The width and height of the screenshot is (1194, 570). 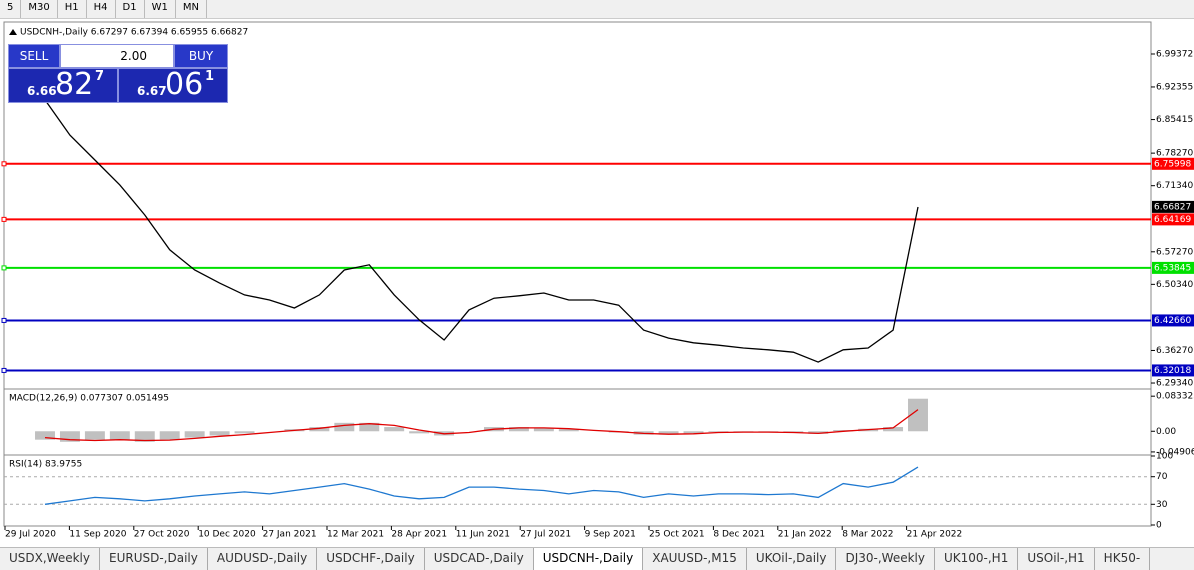 What do you see at coordinates (191, 9) in the screenshot?
I see `timeframe-button: MN` at bounding box center [191, 9].